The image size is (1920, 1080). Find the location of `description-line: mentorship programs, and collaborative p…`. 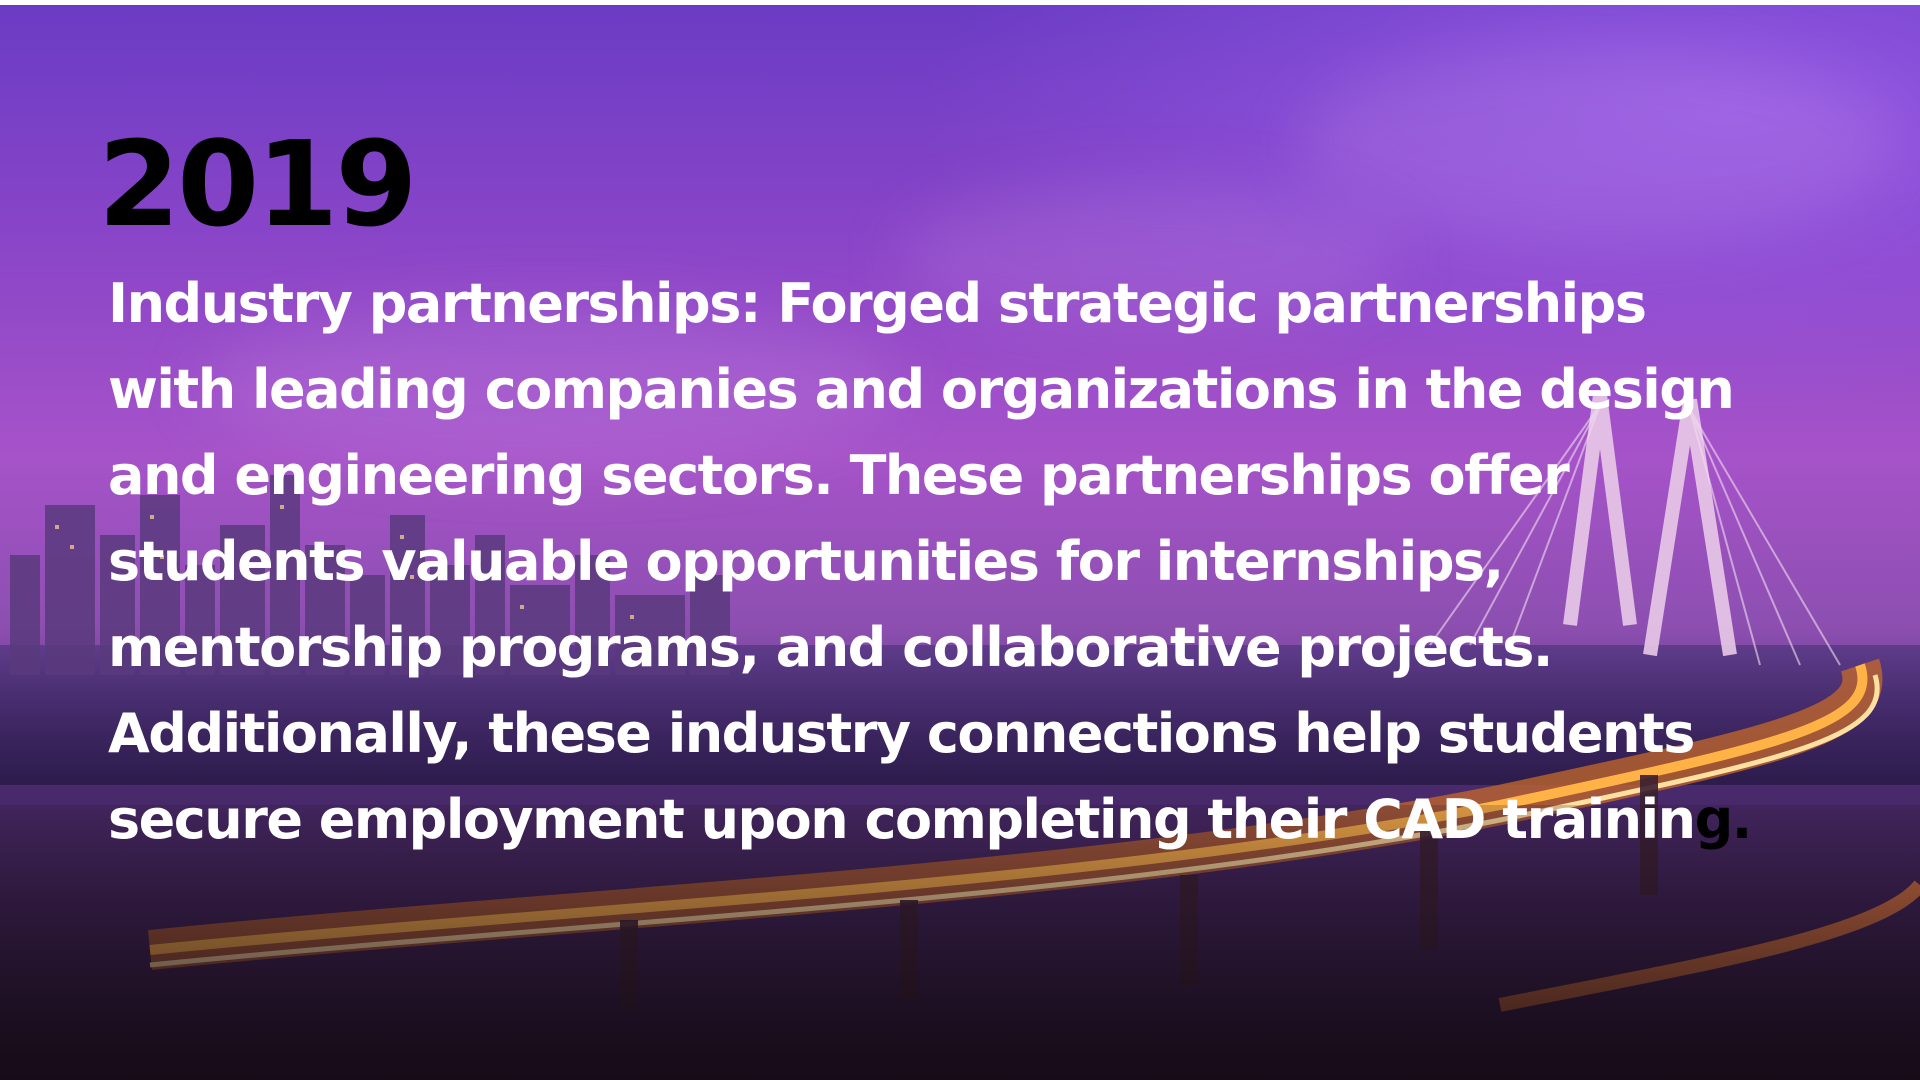

description-line: mentorship programs, and collaborative p… is located at coordinates (830, 647).